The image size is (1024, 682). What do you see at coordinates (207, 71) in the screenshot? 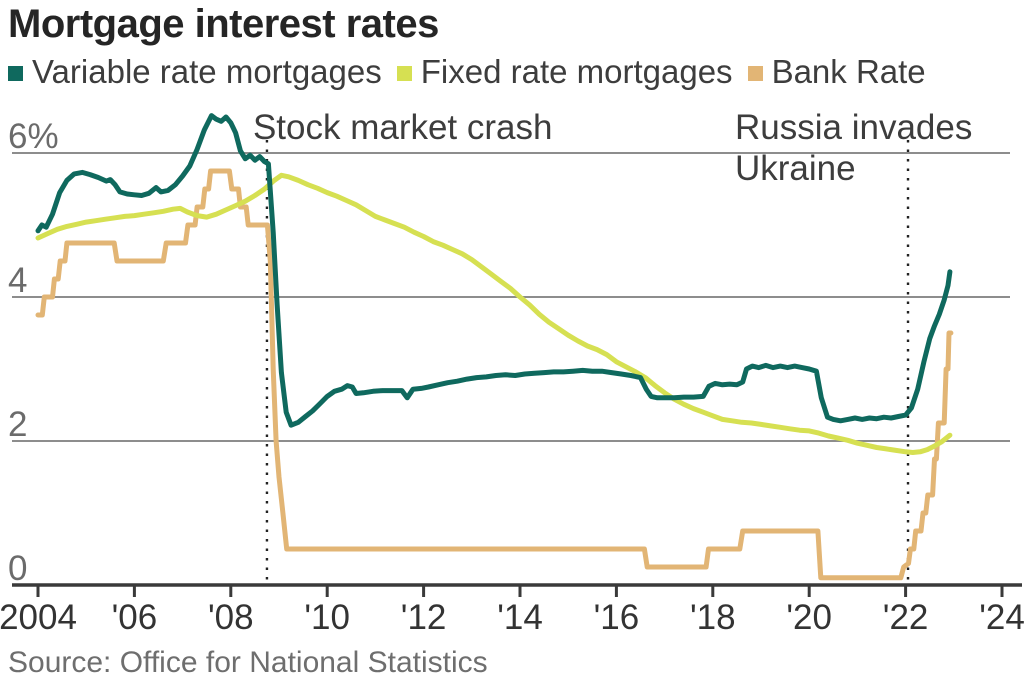
I see `legend-label: Variable rate mortgages` at bounding box center [207, 71].